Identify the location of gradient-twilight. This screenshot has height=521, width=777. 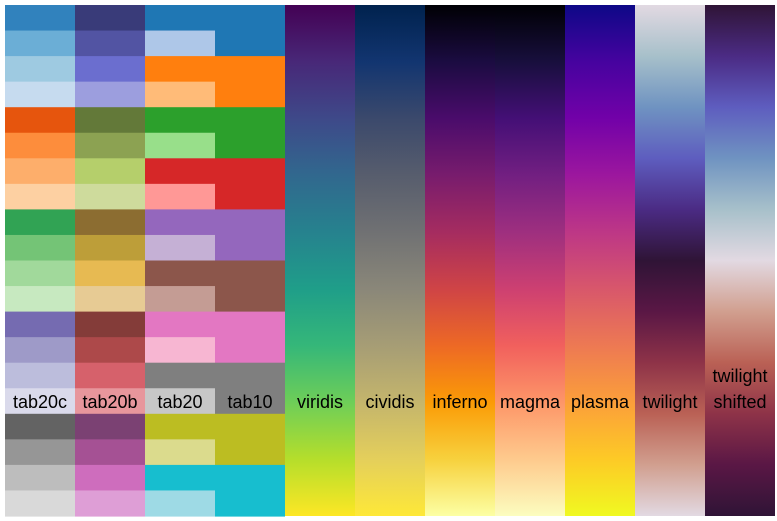
(670, 260).